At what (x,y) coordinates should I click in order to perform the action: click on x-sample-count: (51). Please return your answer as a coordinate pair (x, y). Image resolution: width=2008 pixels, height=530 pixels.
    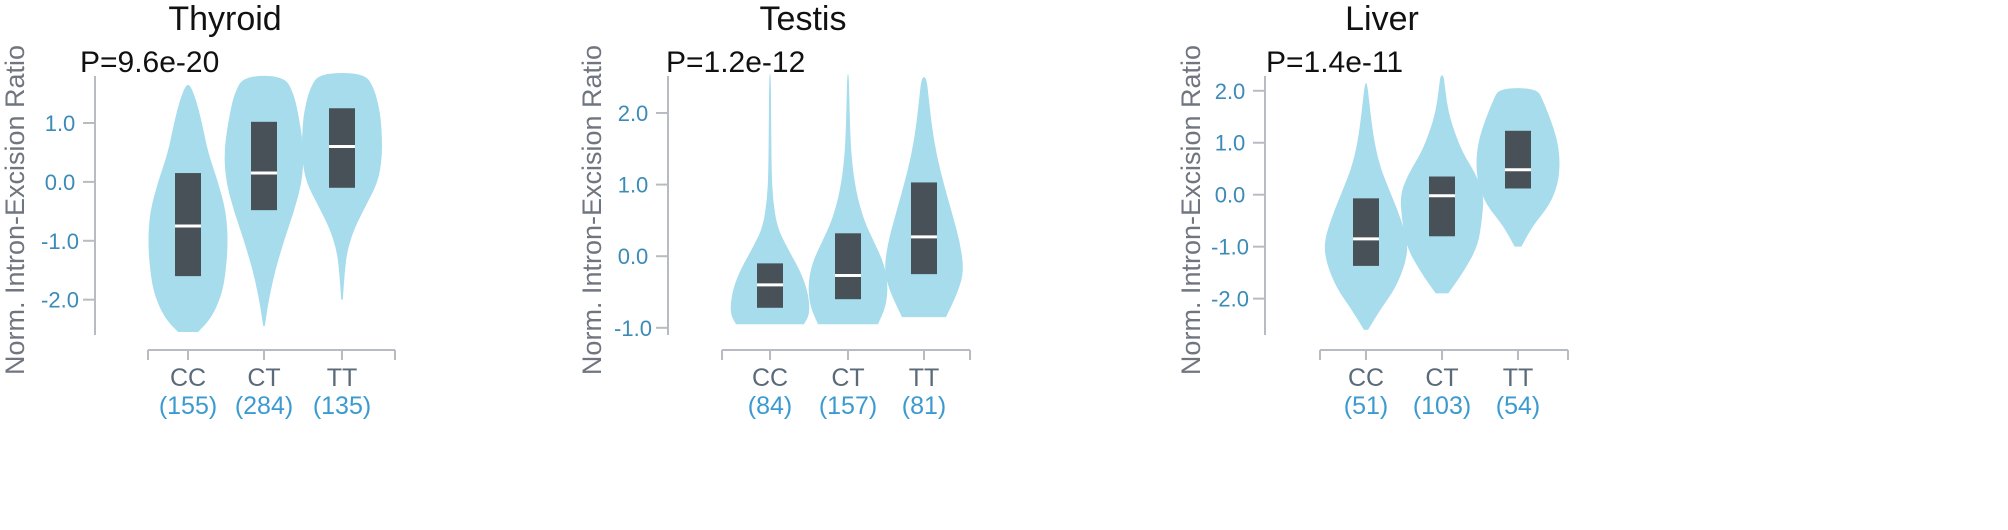
    Looking at the image, I should click on (1366, 406).